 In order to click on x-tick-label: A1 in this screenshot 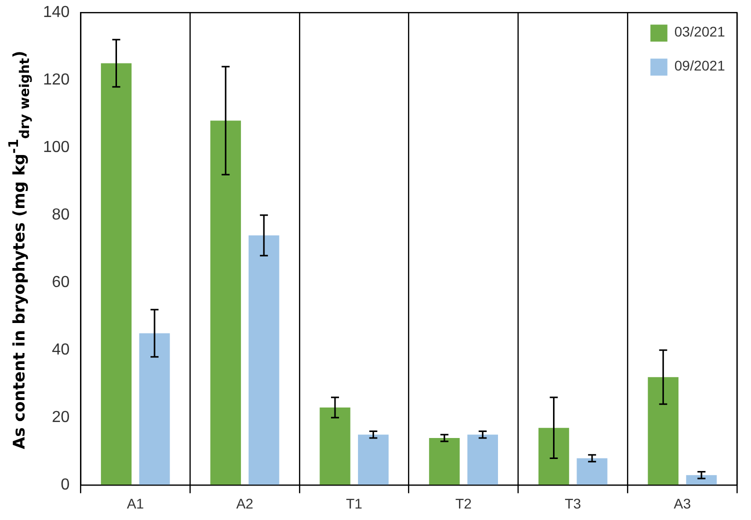, I will do `click(135, 503)`.